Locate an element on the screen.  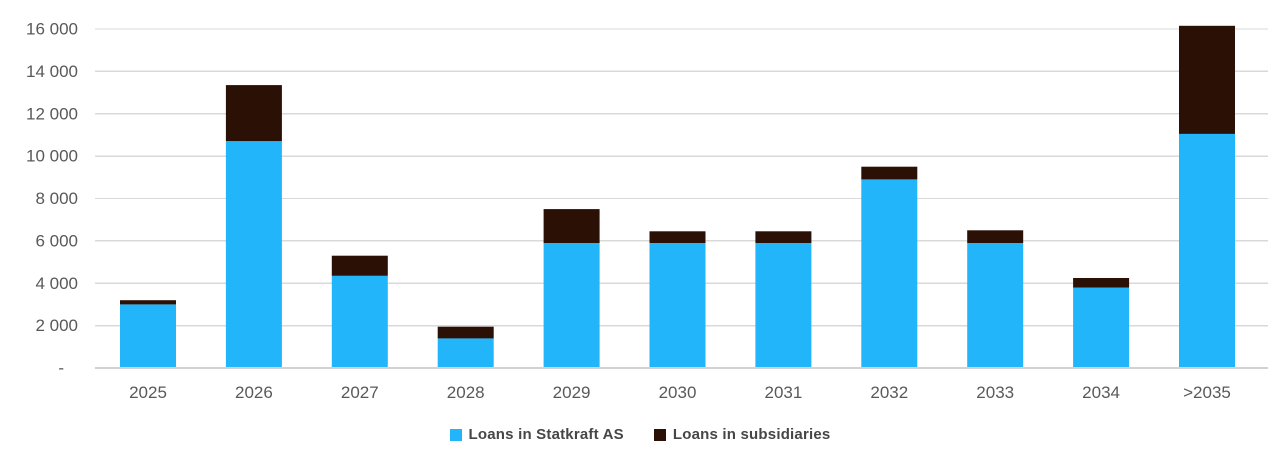
legend-label-subsidiaries: Loans in subsidiaries is located at coordinates (751, 434).